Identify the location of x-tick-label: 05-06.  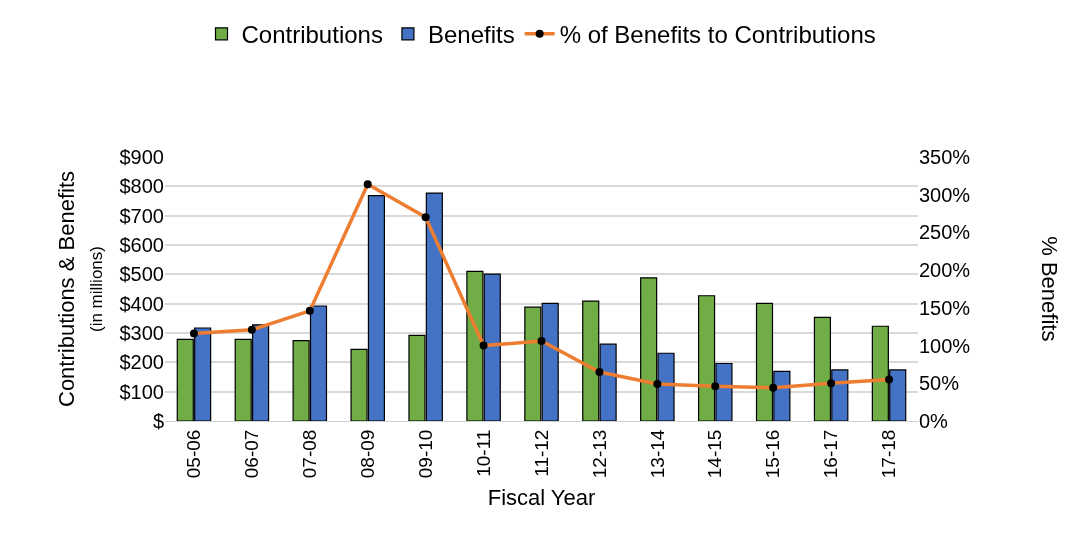
(194, 454).